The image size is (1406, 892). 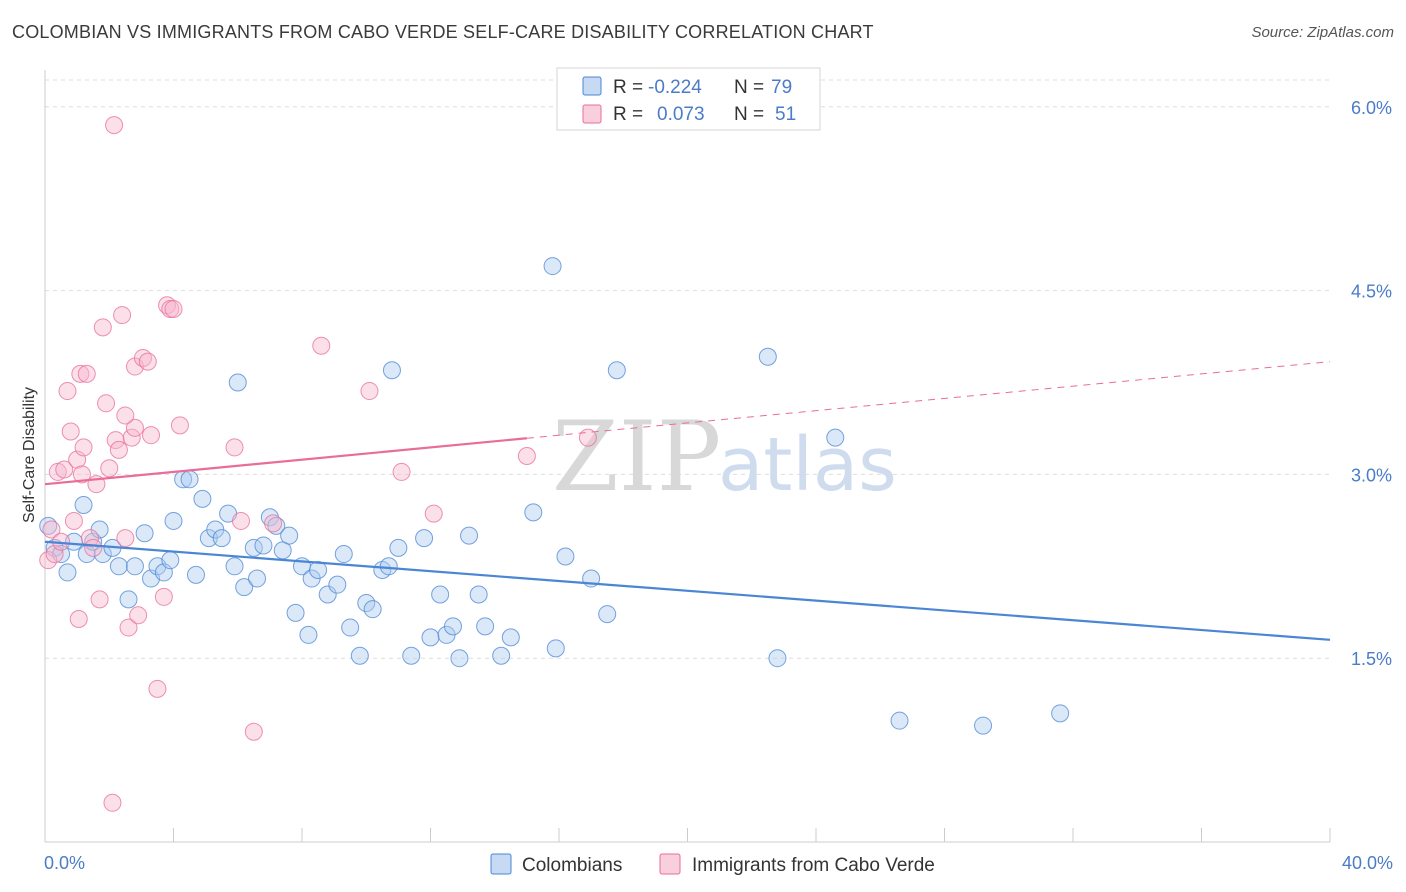 I want to click on stats-n-label-1: N =, so click(x=749, y=87).